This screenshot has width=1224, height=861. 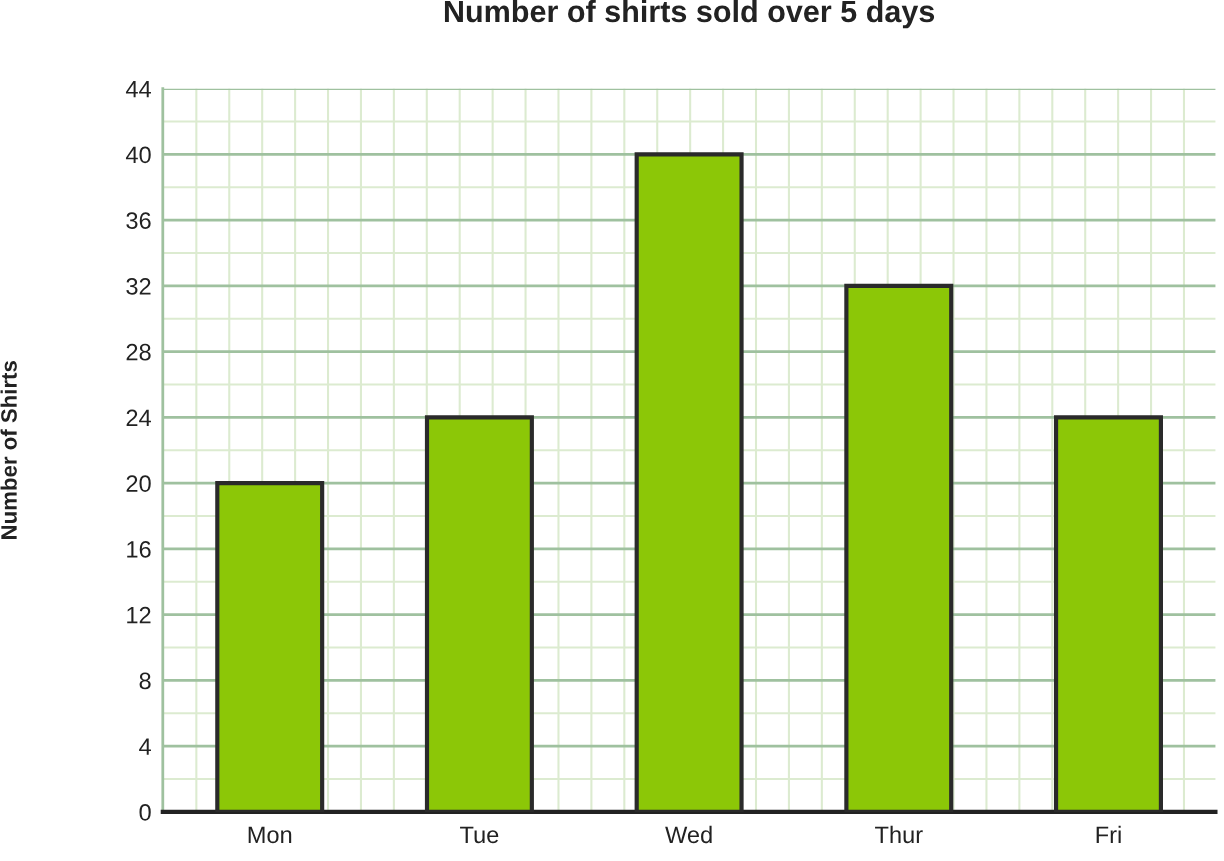 What do you see at coordinates (138, 483) in the screenshot?
I see `y-tick-label: 20` at bounding box center [138, 483].